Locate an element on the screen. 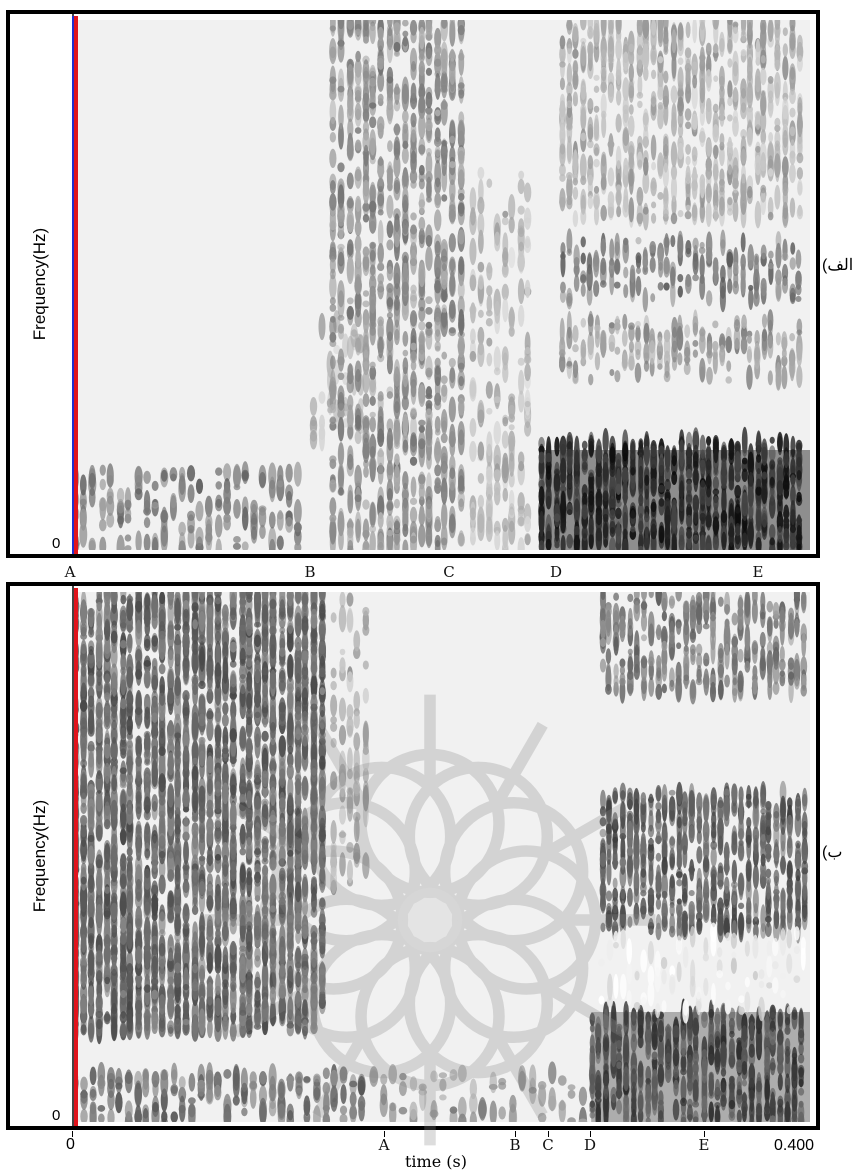 The width and height of the screenshot is (864, 1171). x-axis-start: 0 is located at coordinates (70, 1144).